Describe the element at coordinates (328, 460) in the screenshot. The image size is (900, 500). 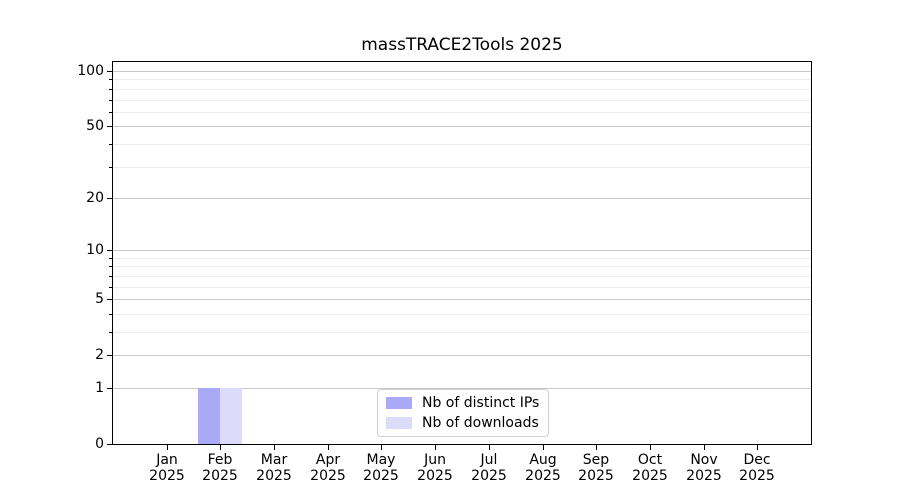
I see `x-label-month: Apr` at that location.